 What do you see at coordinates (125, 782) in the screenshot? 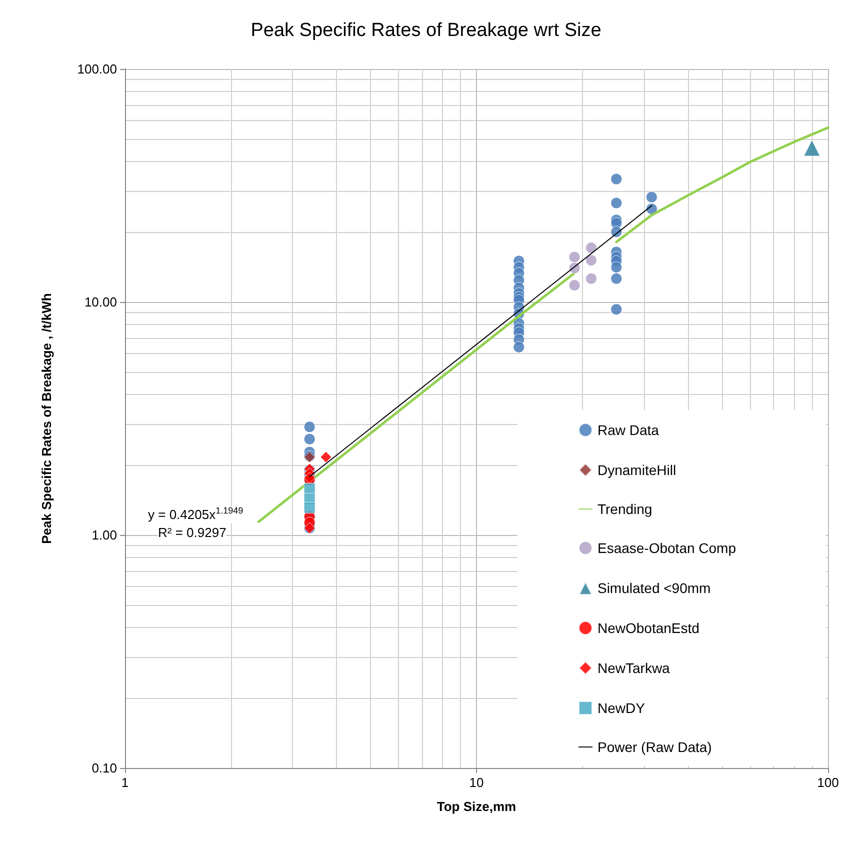
I see `x-tick-label: 1` at bounding box center [125, 782].